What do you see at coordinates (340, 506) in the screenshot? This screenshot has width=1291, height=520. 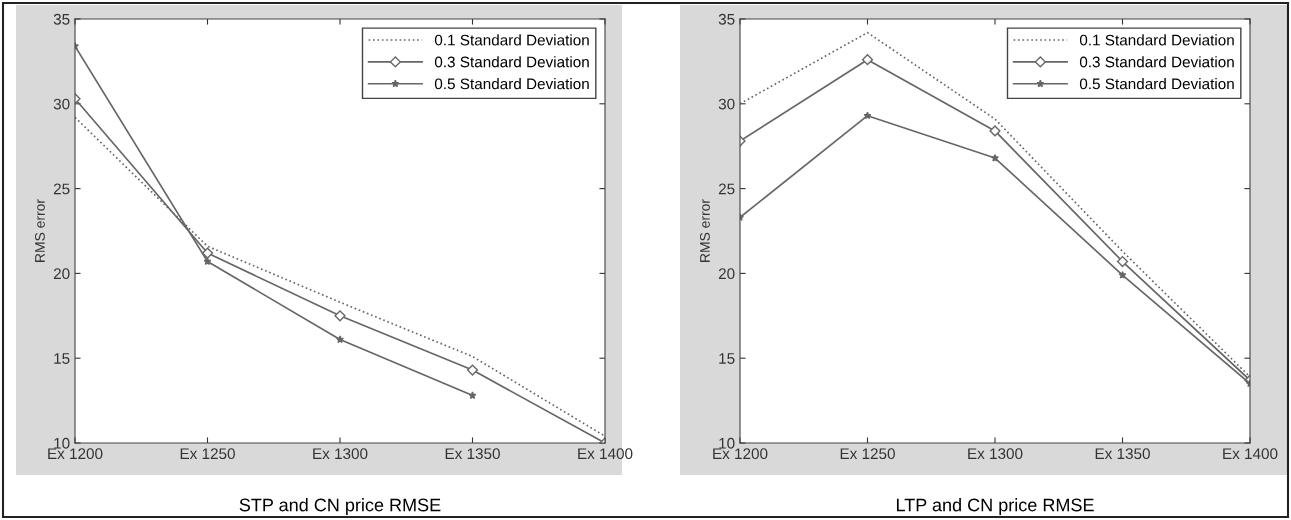 I see `text: STP and CN price RMSE` at bounding box center [340, 506].